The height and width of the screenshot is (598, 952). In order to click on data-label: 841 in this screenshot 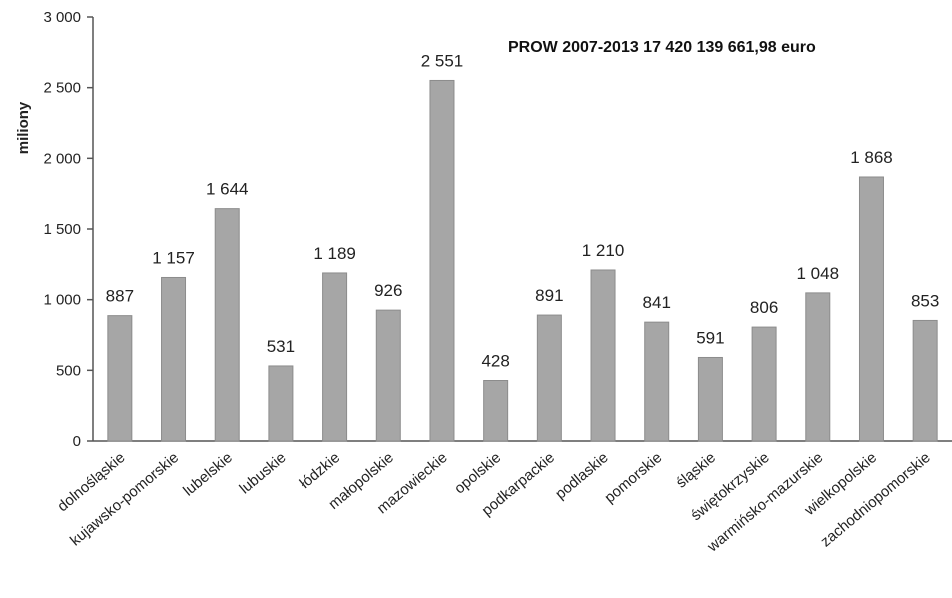, I will do `click(657, 302)`.